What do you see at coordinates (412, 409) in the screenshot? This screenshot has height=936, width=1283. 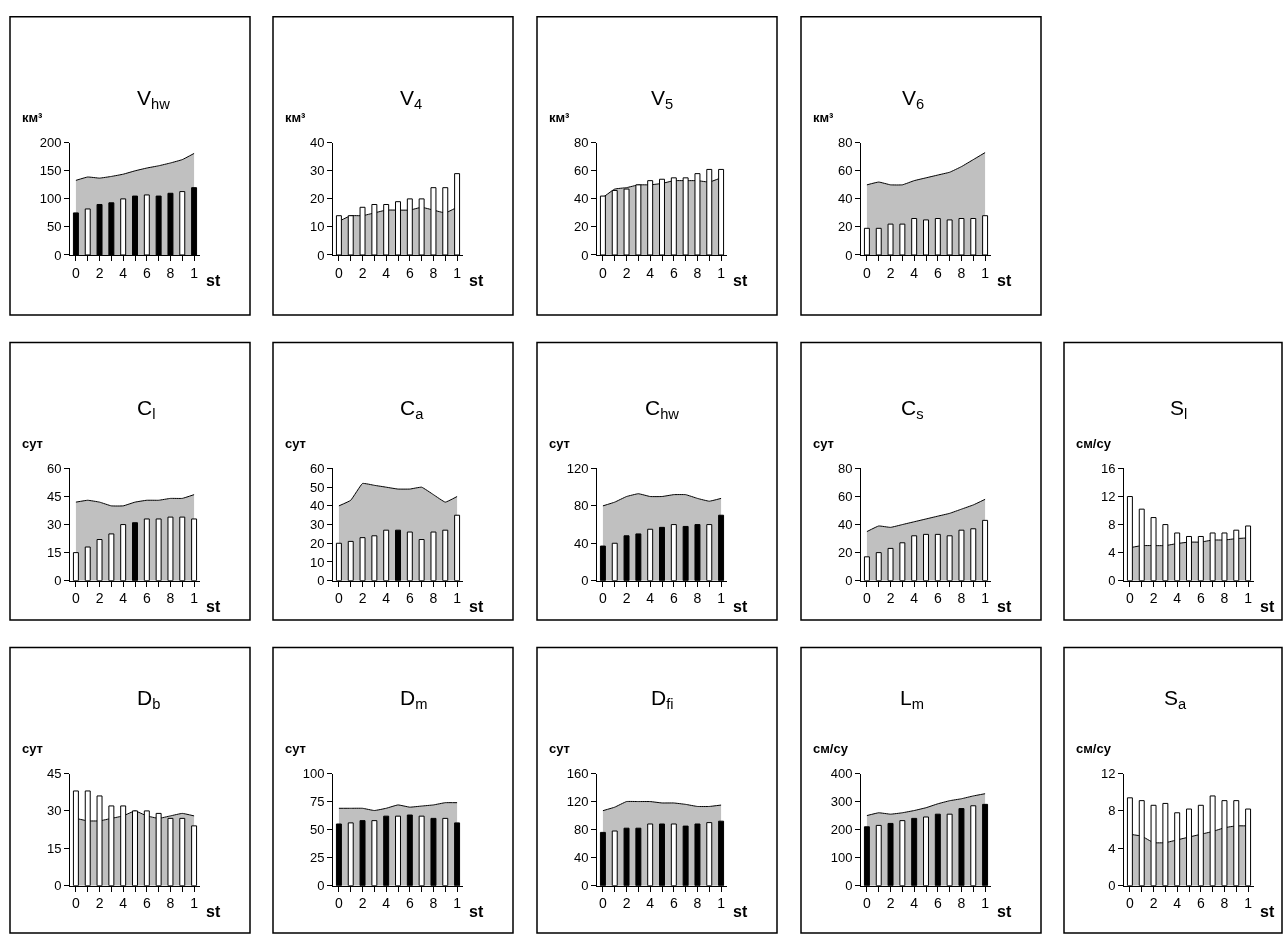 I see `chart-title: C$_{a}$` at bounding box center [412, 409].